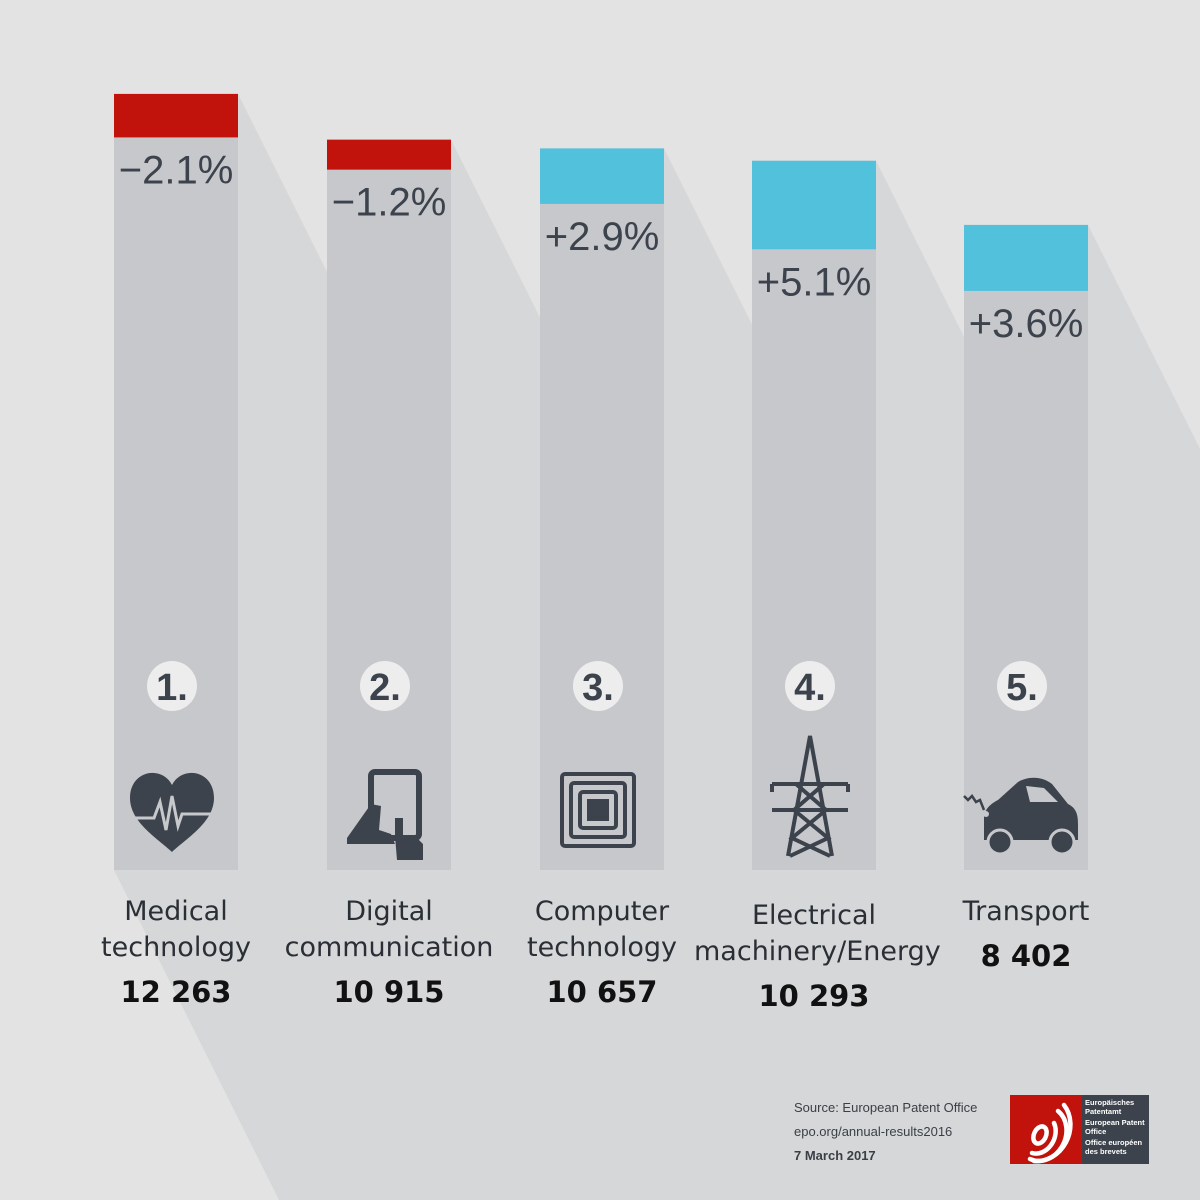  I want to click on category-name-line: machinery/Energy, so click(817, 951).